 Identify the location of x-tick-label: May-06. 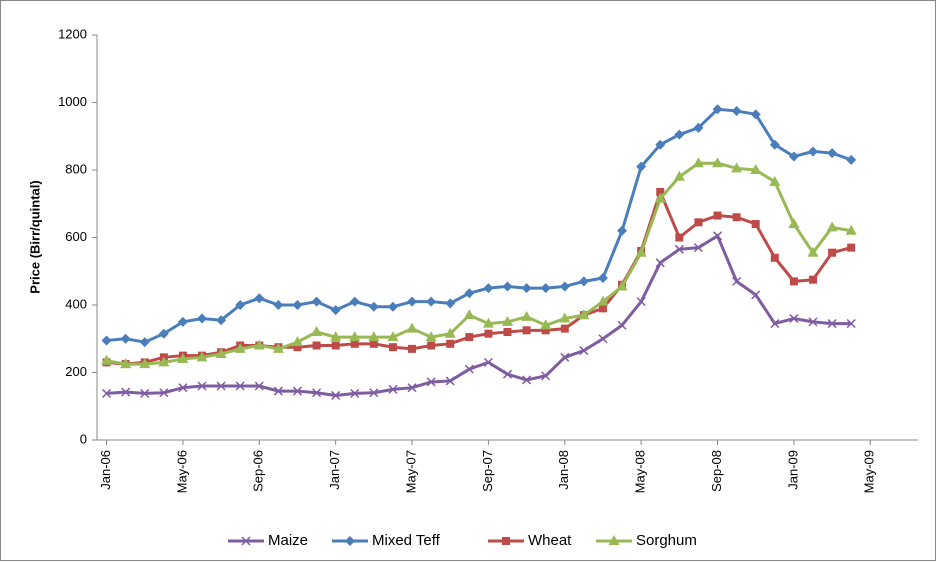
(181, 471).